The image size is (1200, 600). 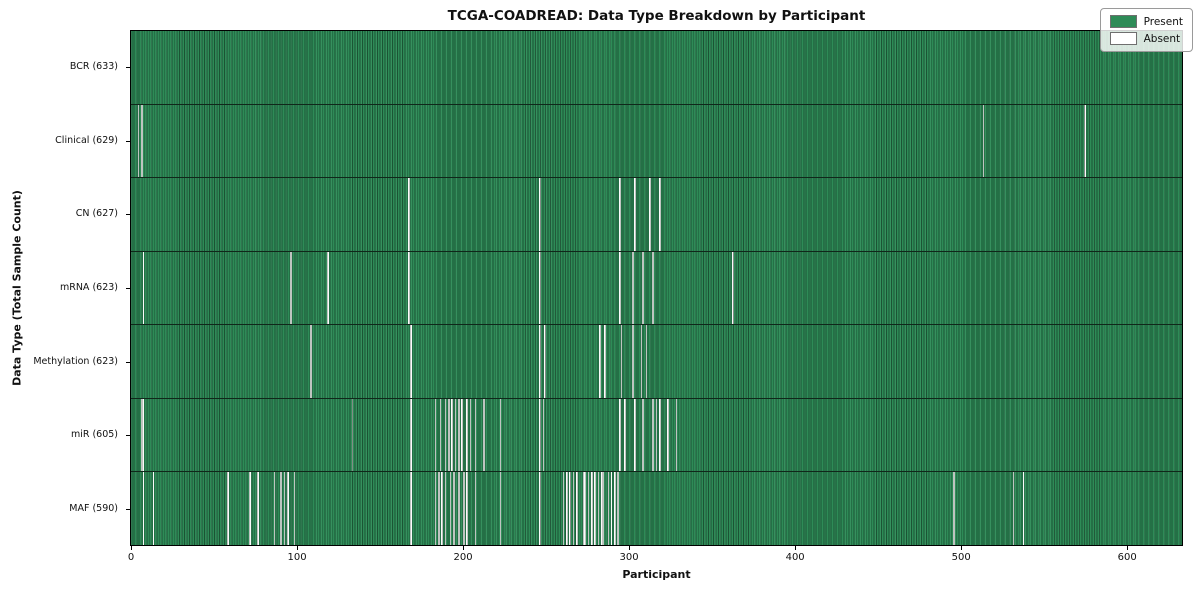 I want to click on x-tick-label-300: 300, so click(x=629, y=557).